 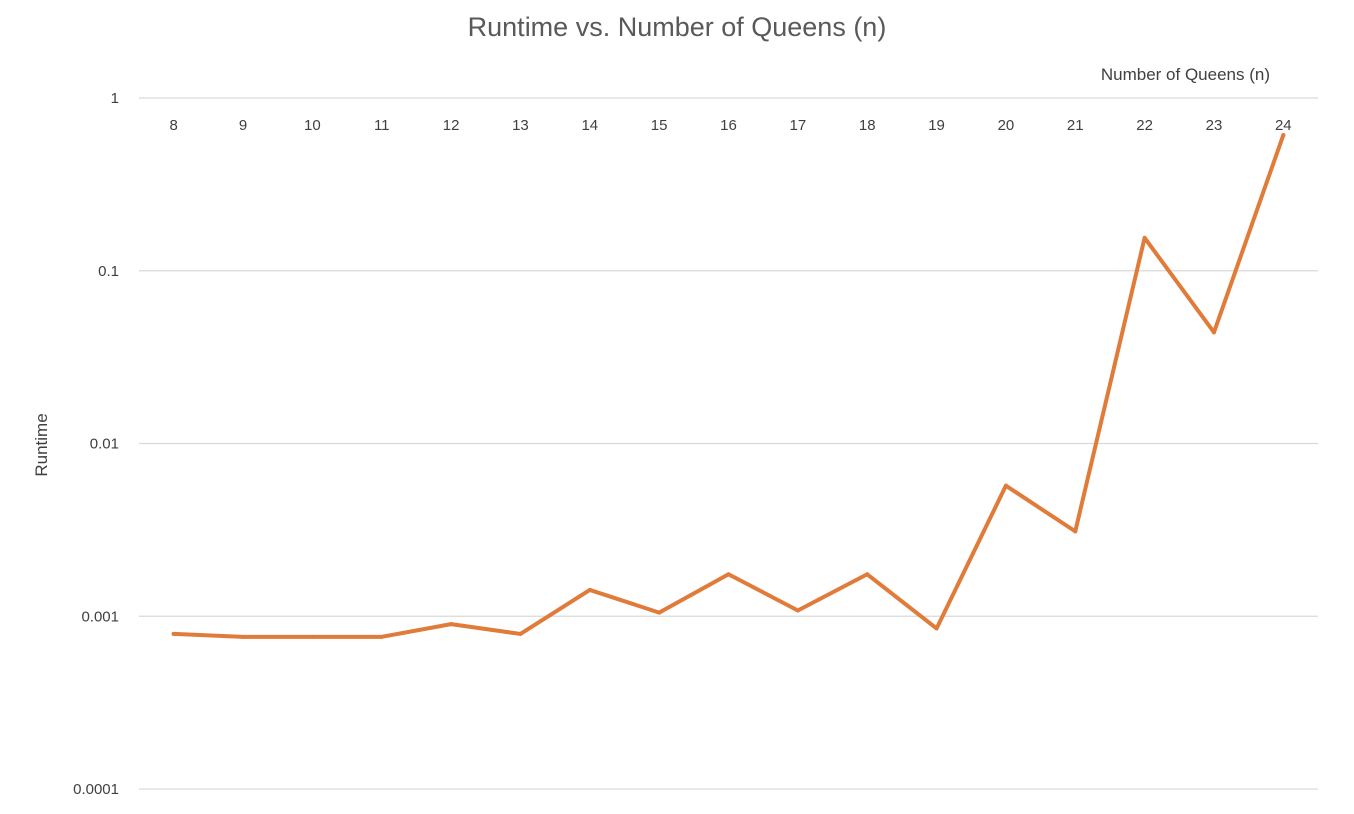 What do you see at coordinates (243, 125) in the screenshot?
I see `x-tick-label: 9` at bounding box center [243, 125].